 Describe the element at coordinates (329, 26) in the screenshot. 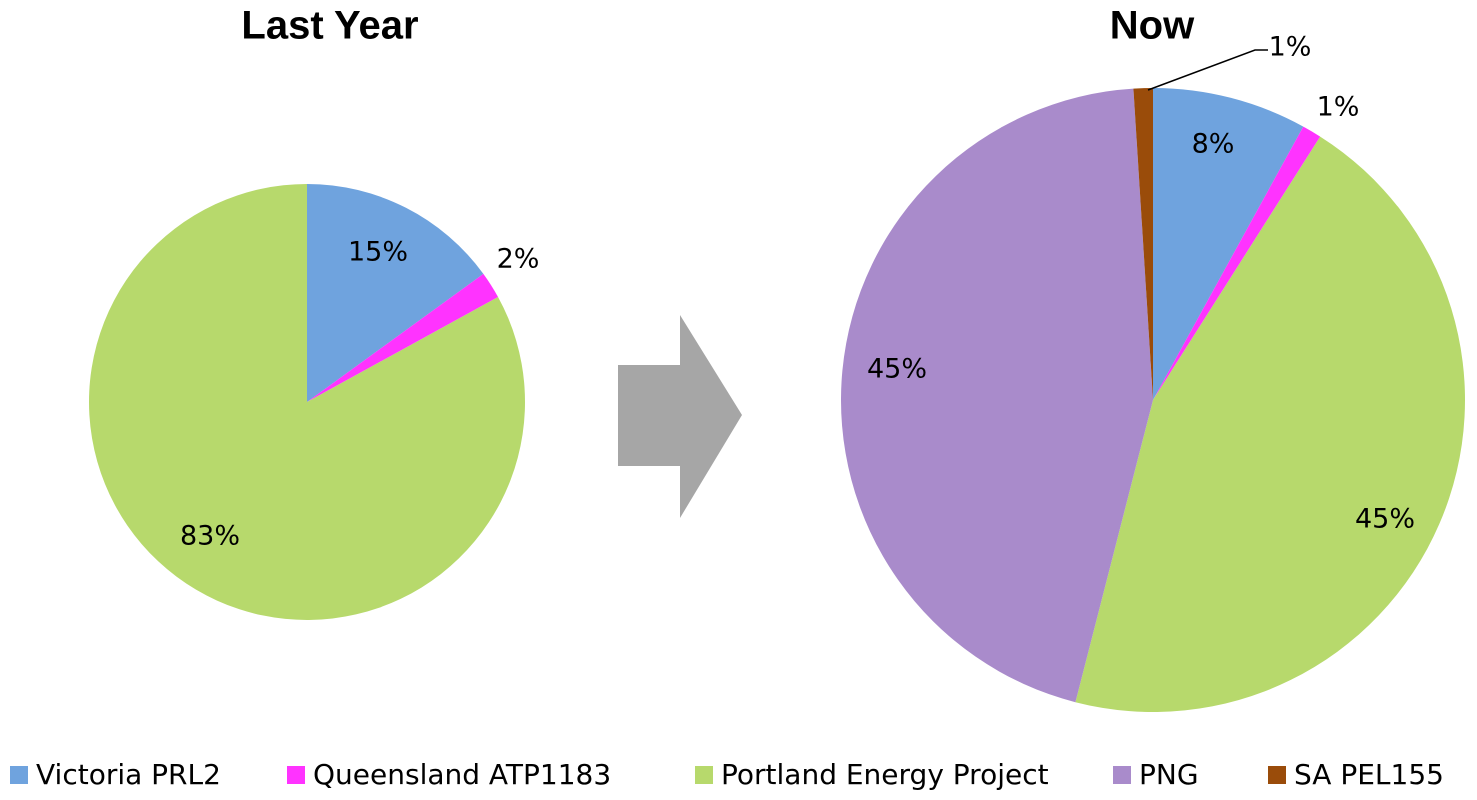

I see `chart-title: Last Year` at that location.